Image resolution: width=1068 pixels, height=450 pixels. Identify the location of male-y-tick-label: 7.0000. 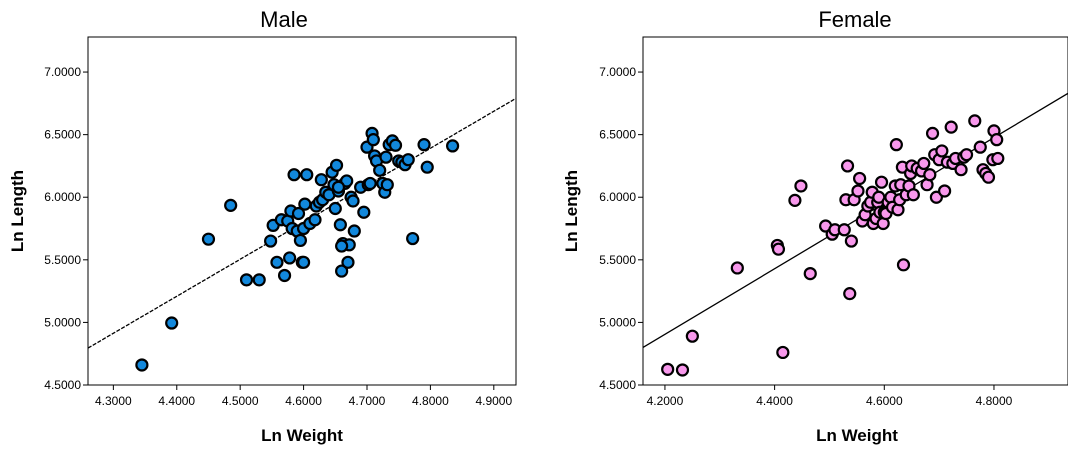
(62, 72).